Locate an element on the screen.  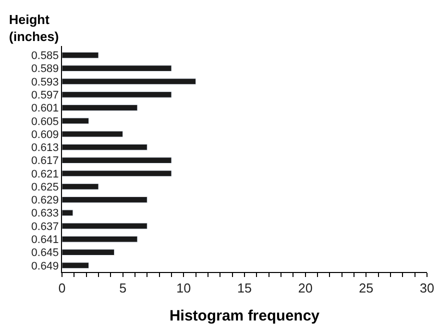
x-tick-label: 20 is located at coordinates (305, 288).